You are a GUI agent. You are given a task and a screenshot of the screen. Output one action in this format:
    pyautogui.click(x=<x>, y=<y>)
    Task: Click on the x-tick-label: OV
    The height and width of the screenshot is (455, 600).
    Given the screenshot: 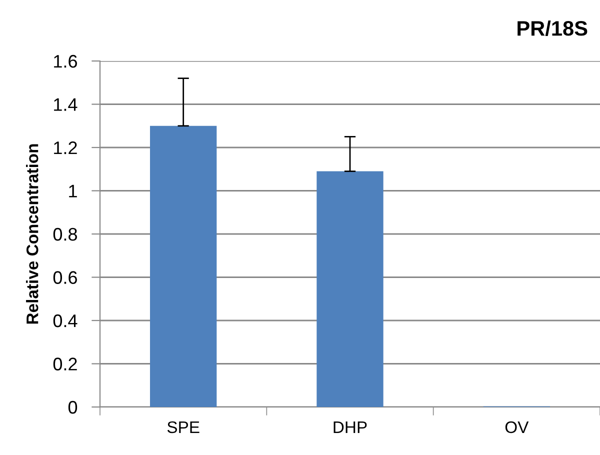 What is the action you would take?
    pyautogui.click(x=517, y=427)
    